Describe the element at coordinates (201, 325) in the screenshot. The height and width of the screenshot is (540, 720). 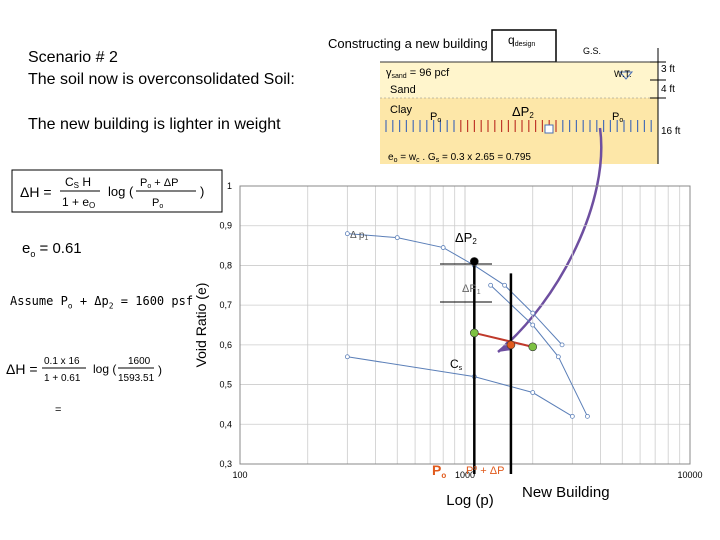
I see `y-axis-label: Void Ratio (e)` at that location.